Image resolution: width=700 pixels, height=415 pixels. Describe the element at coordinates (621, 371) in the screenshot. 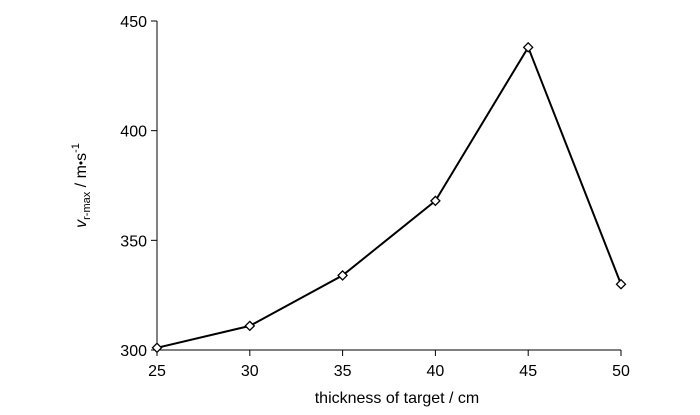

I see `x-tick-label: 50` at that location.